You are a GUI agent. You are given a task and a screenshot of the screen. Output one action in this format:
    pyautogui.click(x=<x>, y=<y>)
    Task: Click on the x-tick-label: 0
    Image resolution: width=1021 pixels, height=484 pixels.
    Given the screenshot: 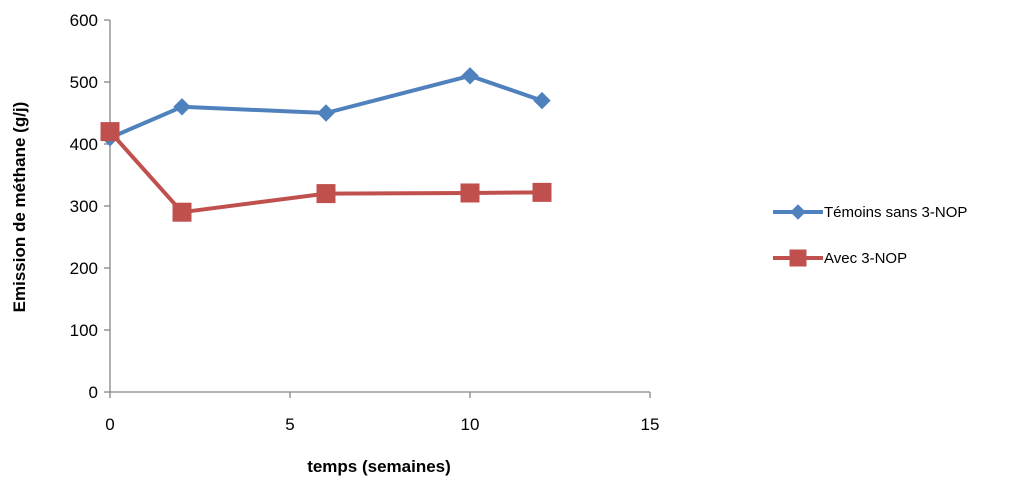 What is the action you would take?
    pyautogui.click(x=109, y=424)
    